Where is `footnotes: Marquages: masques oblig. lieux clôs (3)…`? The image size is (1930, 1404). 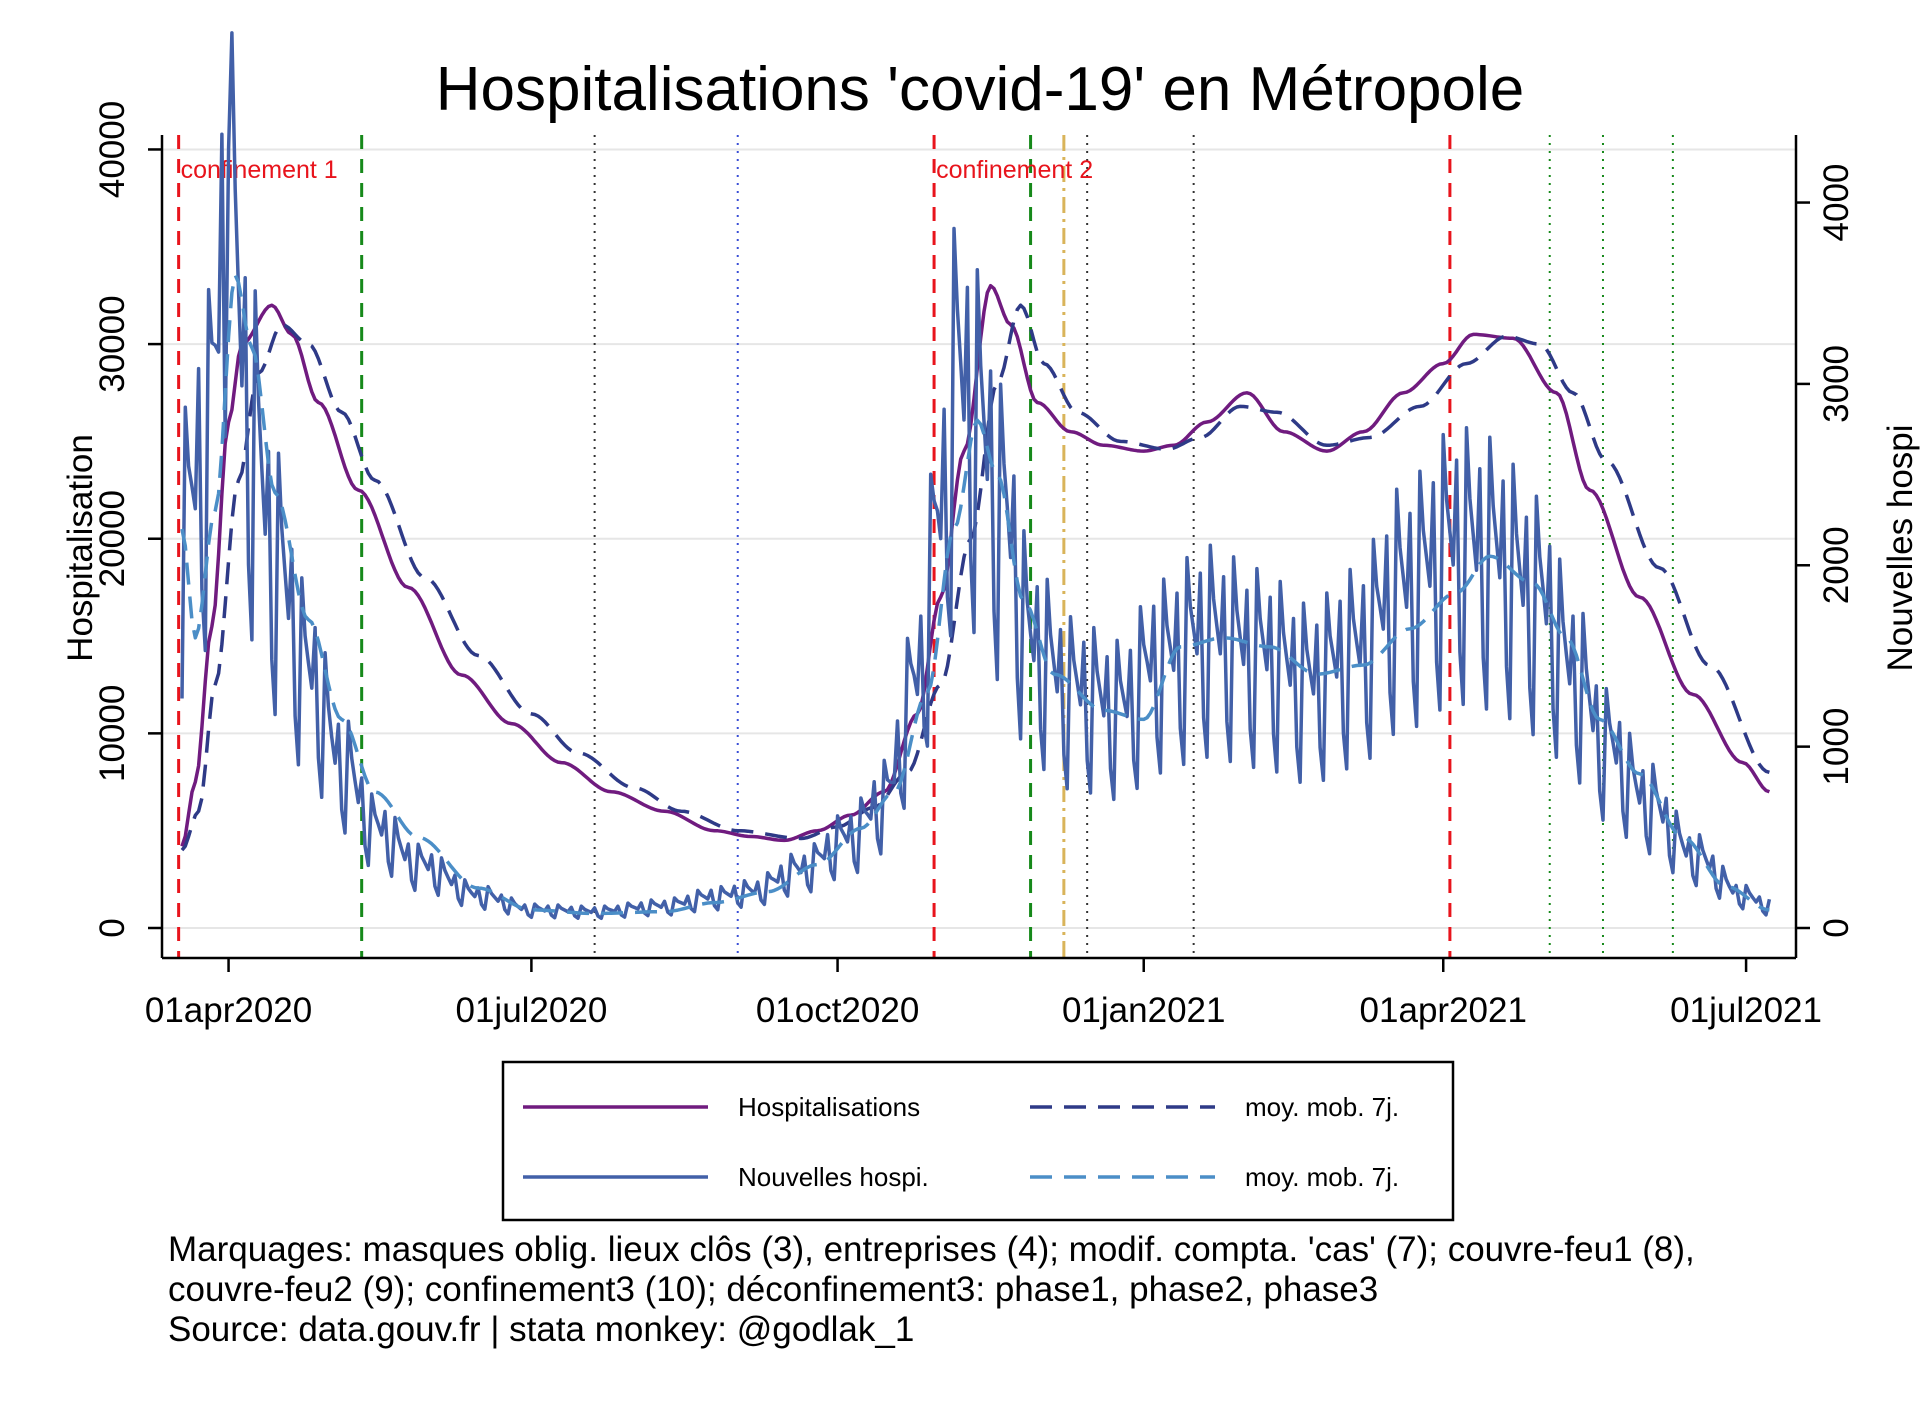
footnotes: Marquages: masques oblig. lieux clôs (3)… is located at coordinates (931, 1290).